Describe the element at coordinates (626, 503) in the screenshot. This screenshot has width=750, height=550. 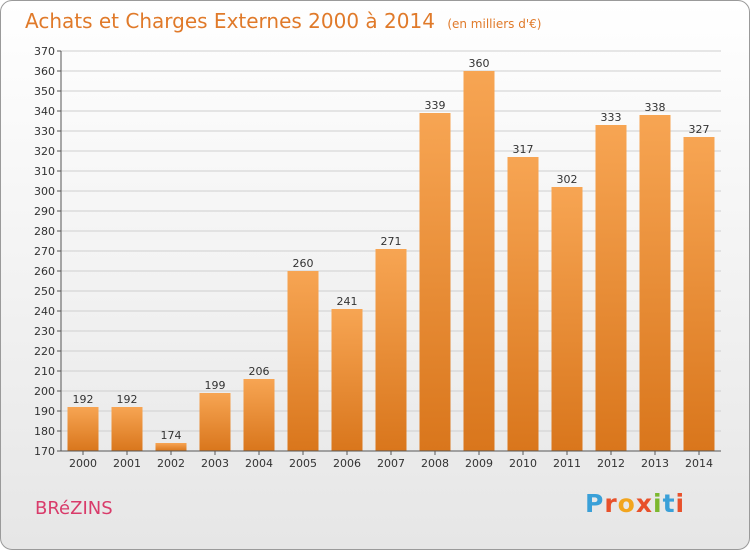
I see `logo-letter: o` at that location.